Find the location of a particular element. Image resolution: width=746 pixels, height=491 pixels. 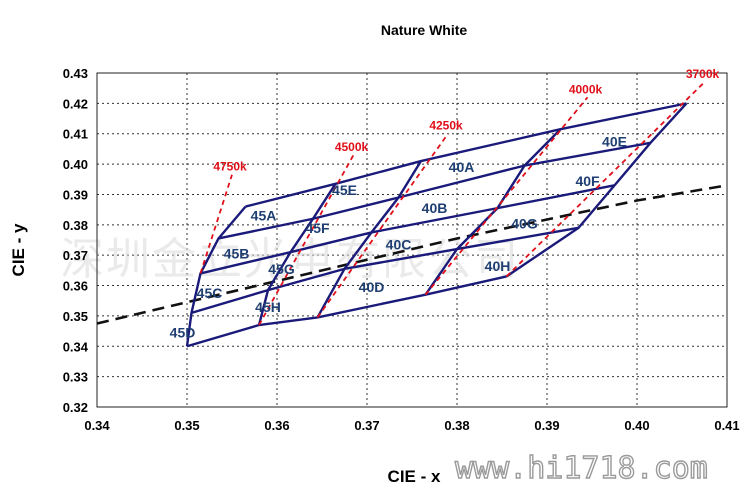

y-axis-label: CIE - y is located at coordinates (18, 249).